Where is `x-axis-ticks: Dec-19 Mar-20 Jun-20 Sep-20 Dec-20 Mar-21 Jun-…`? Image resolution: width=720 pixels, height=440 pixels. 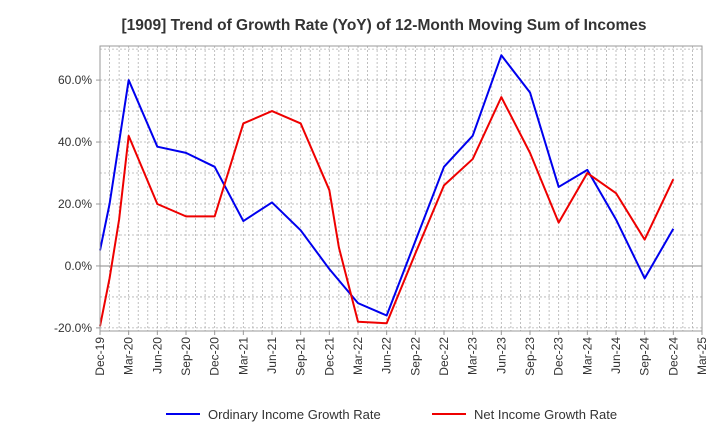
x-axis-ticks: Dec-19 Mar-20 Jun-20 Sep-20 Dec-20 Mar-21 Jun-… is located at coordinates (401, 353).